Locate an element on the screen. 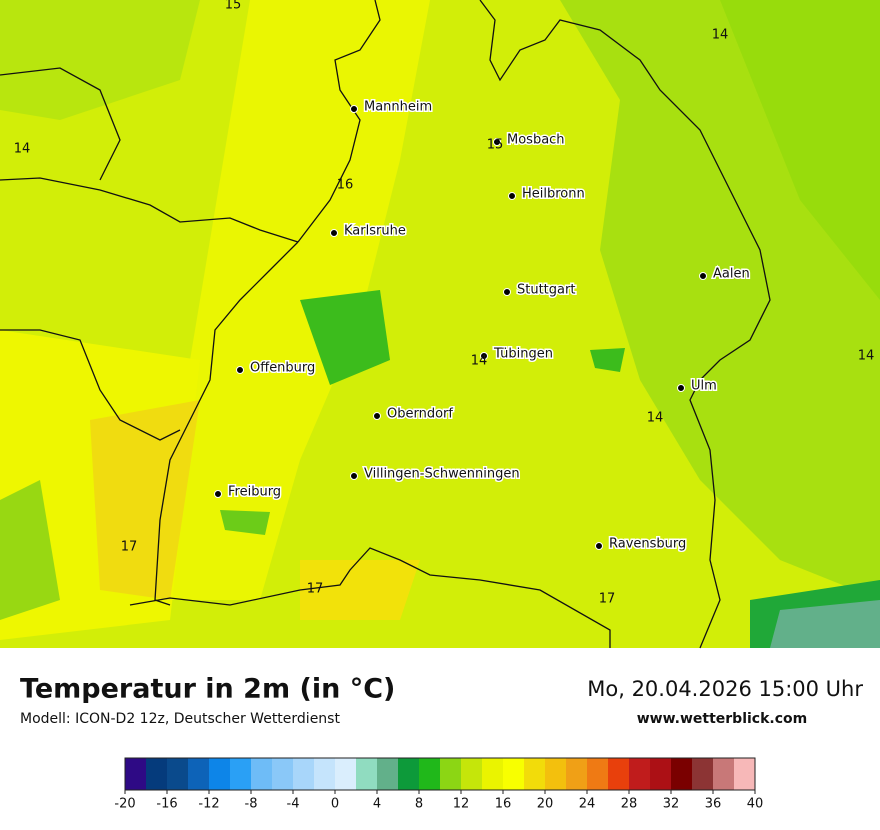 The width and height of the screenshot is (880, 830). contour-label: 16 is located at coordinates (345, 185).